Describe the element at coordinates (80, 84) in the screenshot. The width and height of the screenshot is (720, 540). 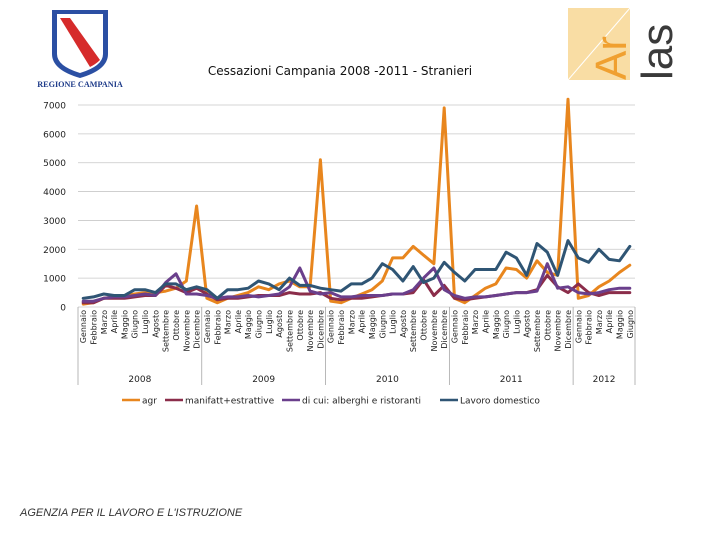
I see `regione-campania-logo-text: REGIONE CAMPANIA` at that location.